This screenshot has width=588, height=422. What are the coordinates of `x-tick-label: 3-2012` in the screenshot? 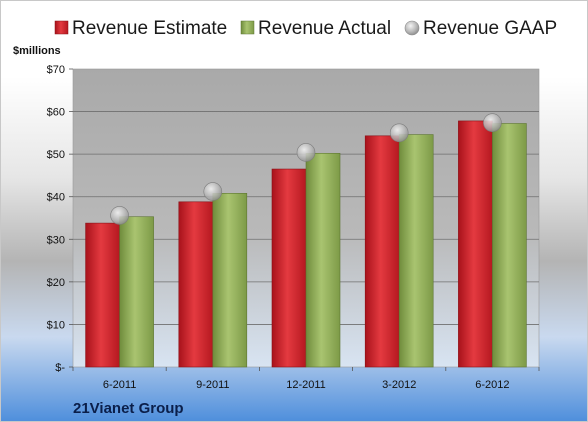 It's located at (399, 385).